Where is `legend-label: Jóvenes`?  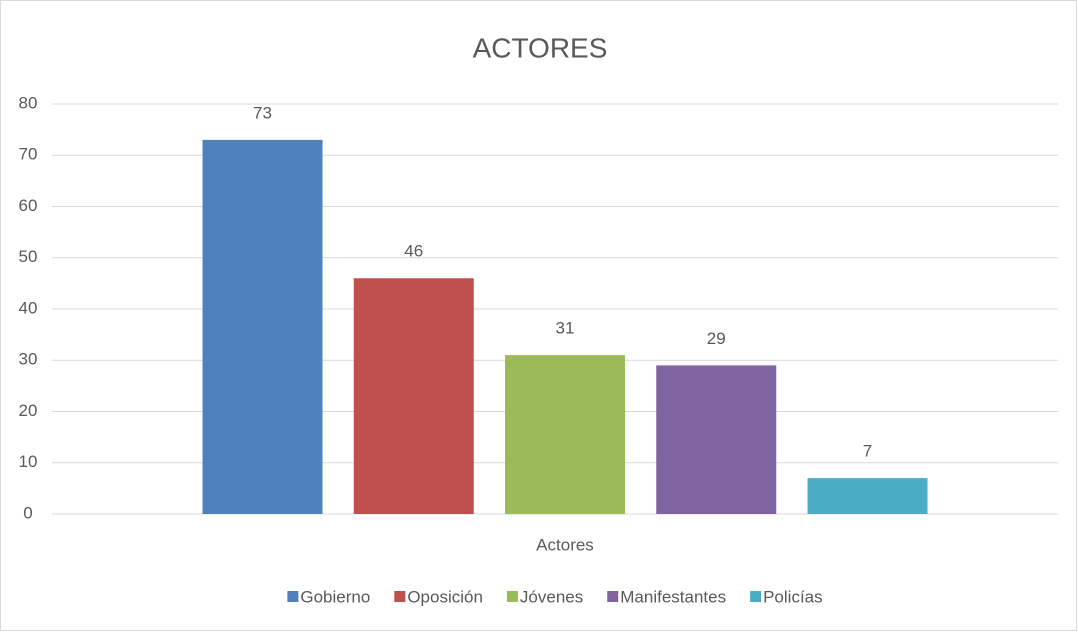
legend-label: Jóvenes is located at coordinates (551, 596).